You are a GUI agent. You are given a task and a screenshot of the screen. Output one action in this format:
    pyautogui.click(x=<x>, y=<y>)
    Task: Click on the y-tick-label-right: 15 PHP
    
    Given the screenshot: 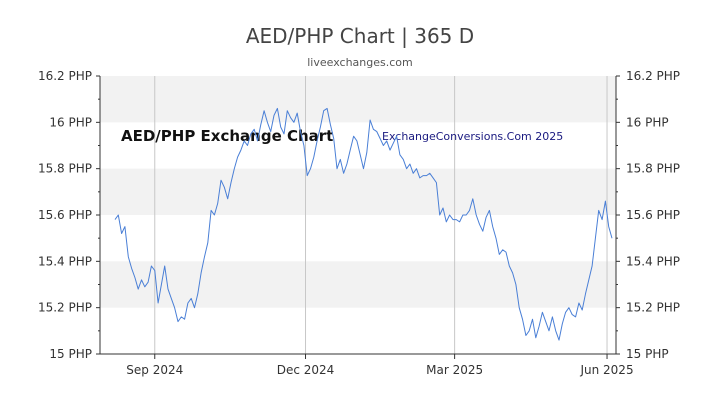 What is the action you would take?
    pyautogui.click(x=647, y=354)
    